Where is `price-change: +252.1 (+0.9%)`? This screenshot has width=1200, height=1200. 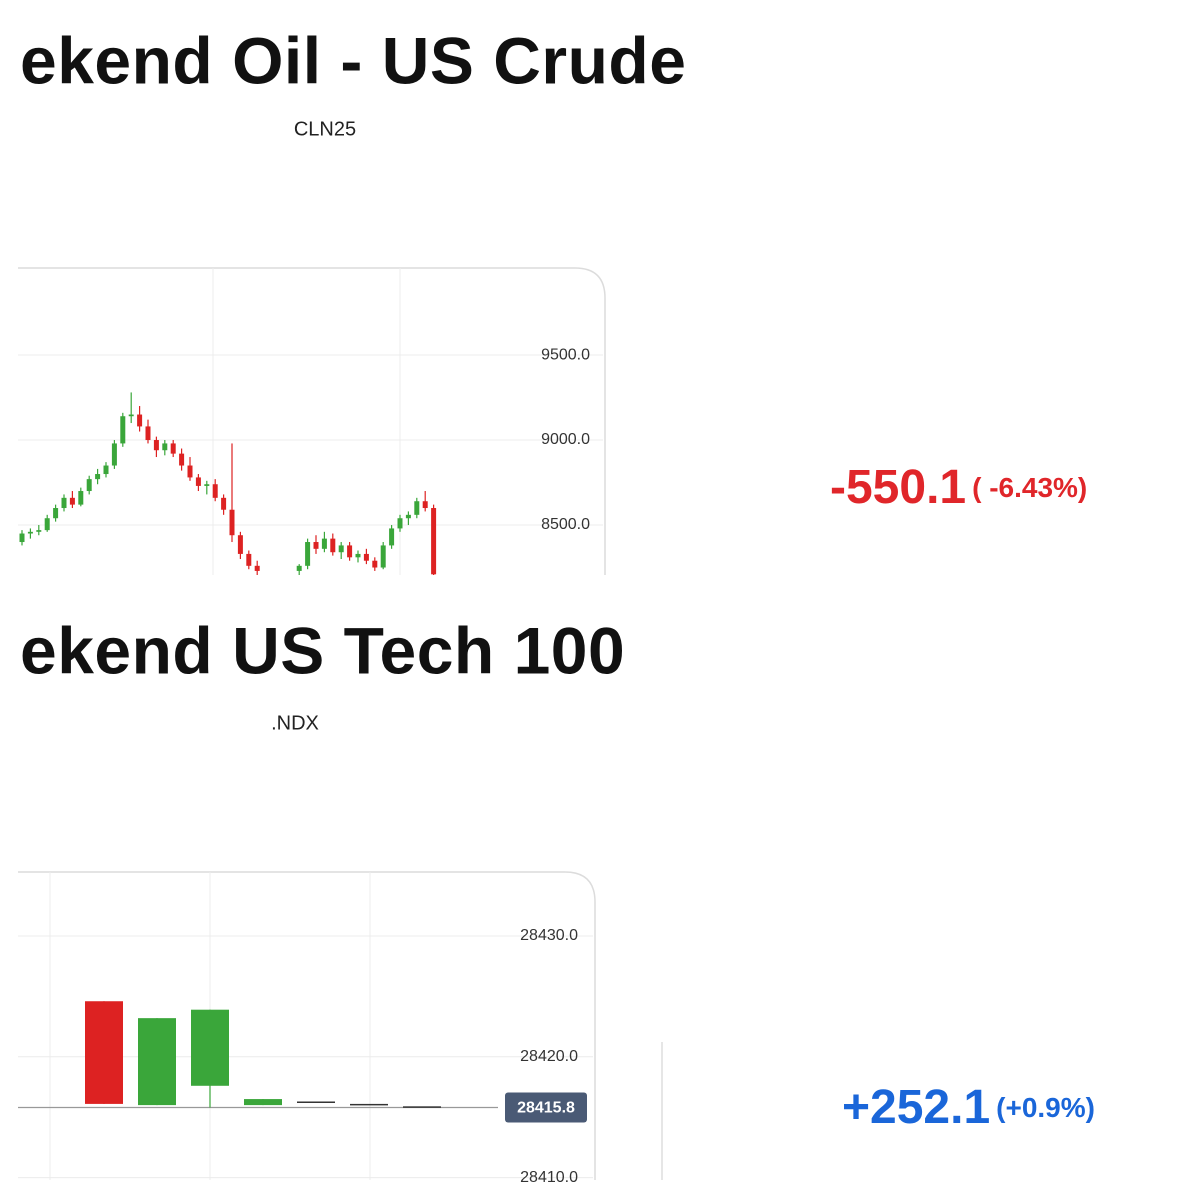
price-change: +252.1 (+0.9%) is located at coordinates (968, 1107).